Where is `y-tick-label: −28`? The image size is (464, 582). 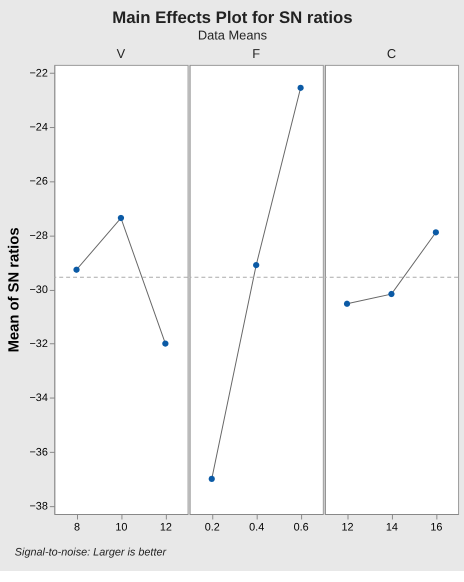
y-tick-label: −28 is located at coordinates (38, 236).